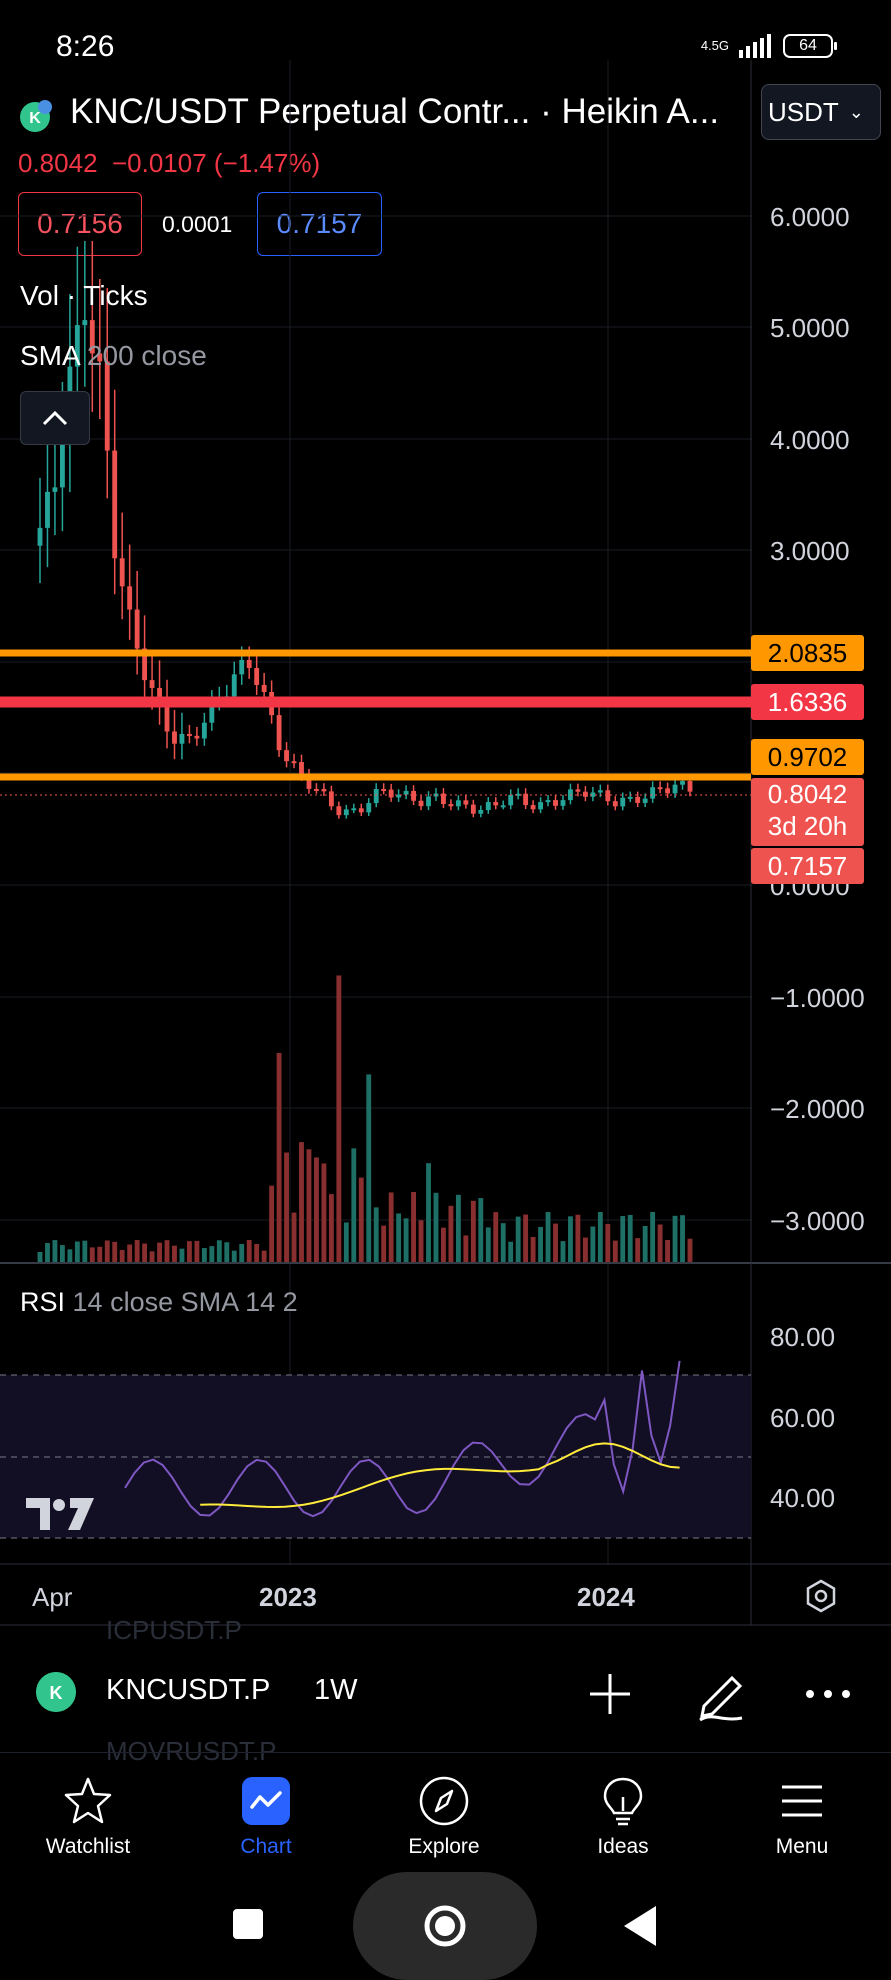  What do you see at coordinates (174, 1630) in the screenshot?
I see `prev-symbol: ICPUSDT.P` at bounding box center [174, 1630].